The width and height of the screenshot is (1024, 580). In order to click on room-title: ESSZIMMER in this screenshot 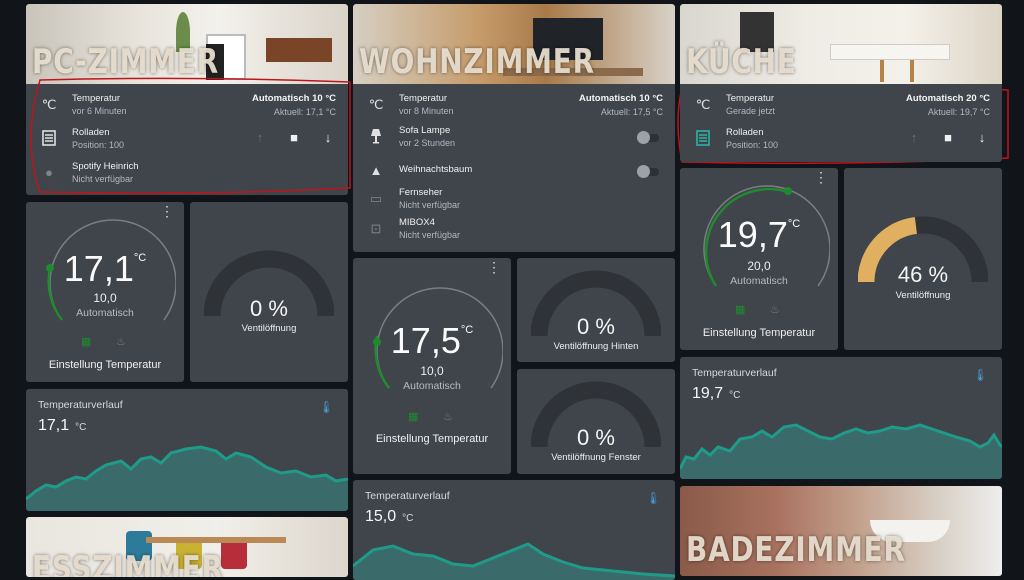, I will do `click(128, 563)`.